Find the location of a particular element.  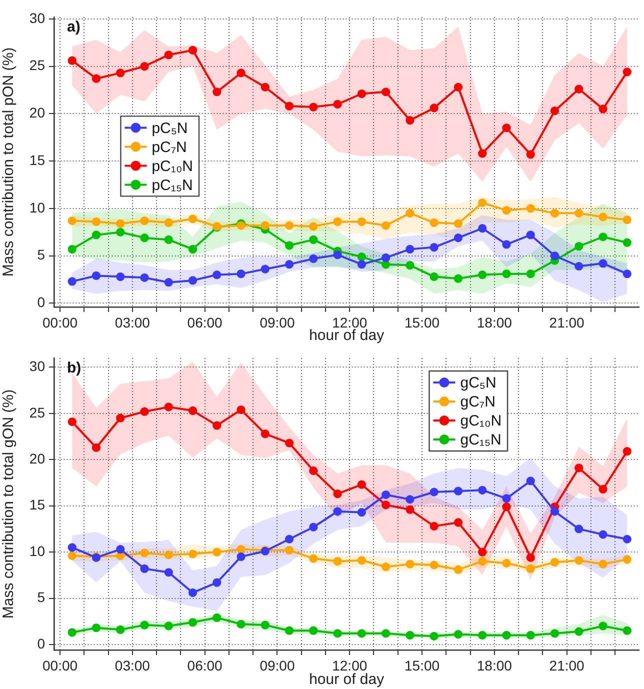

legend-label: gC₁₀N is located at coordinates (481, 421).